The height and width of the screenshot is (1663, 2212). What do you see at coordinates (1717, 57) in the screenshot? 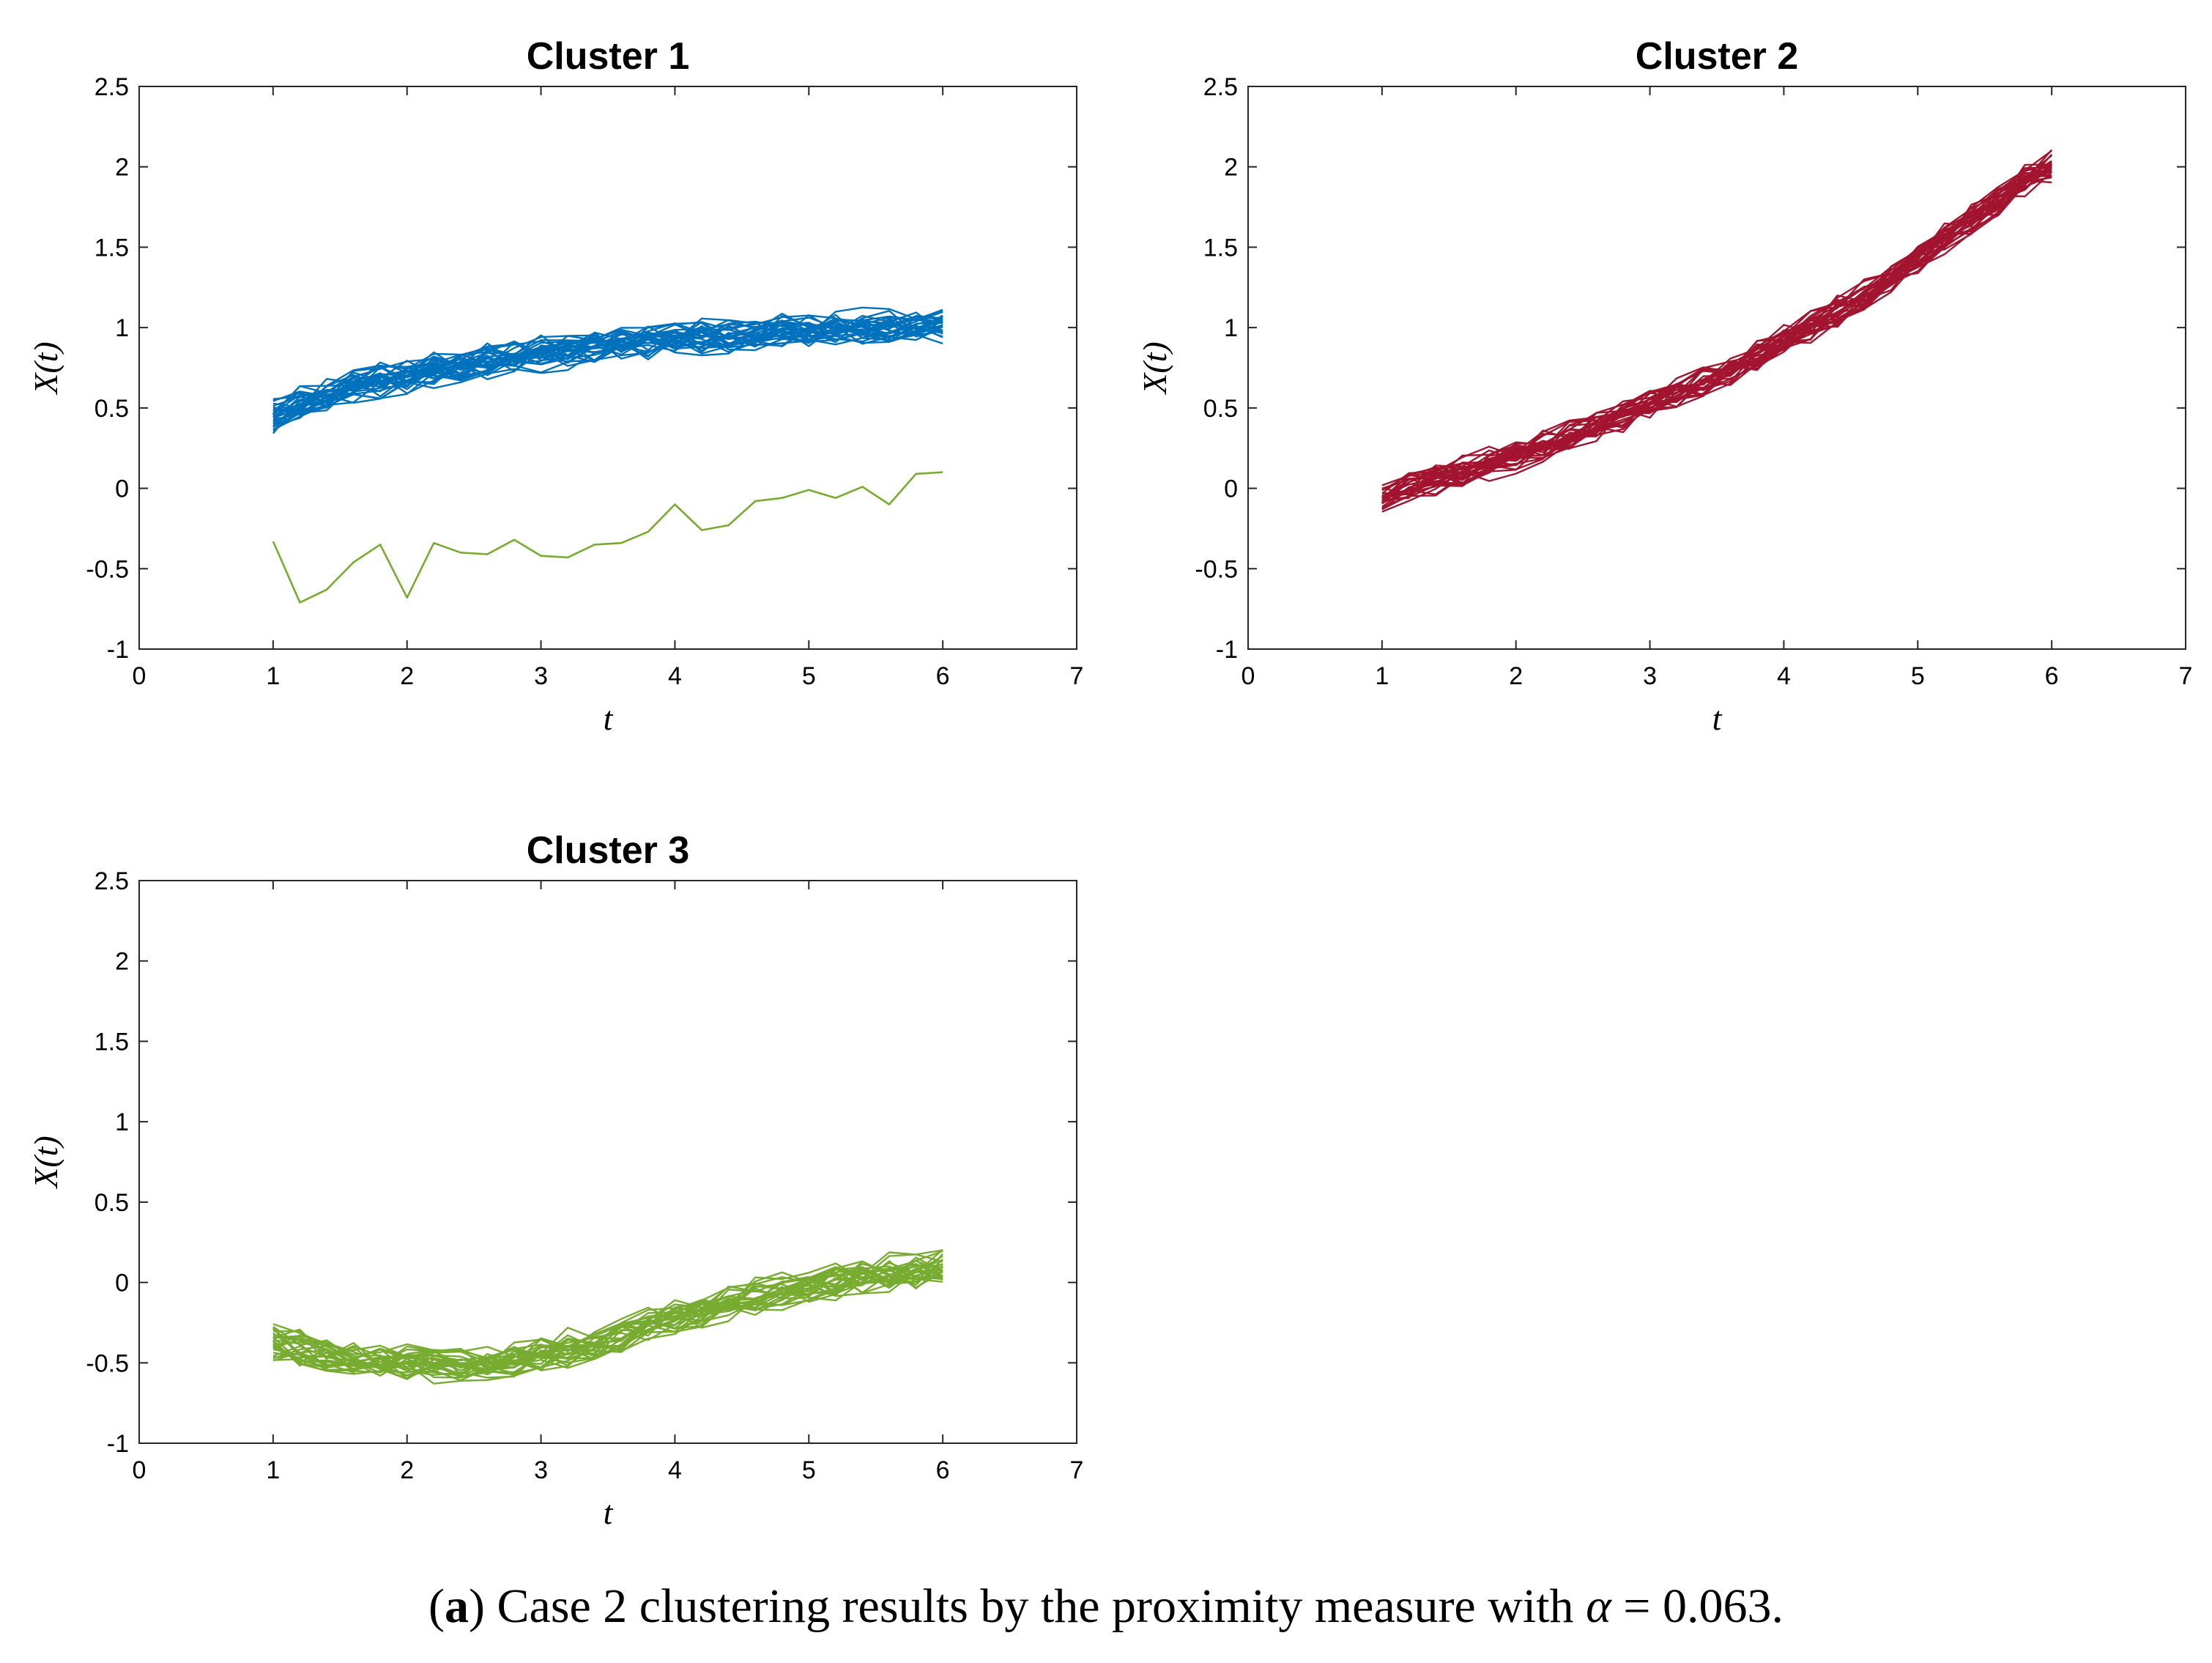
I see `chart-title: Cluster 2` at bounding box center [1717, 57].